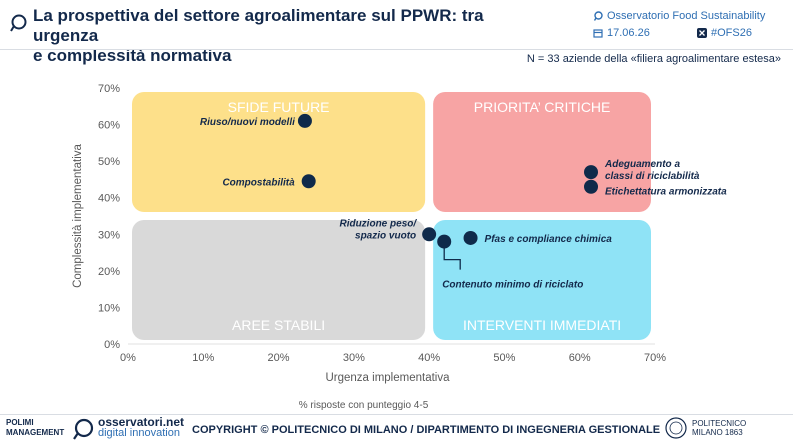 The width and height of the screenshot is (793, 448). Describe the element at coordinates (387, 378) in the screenshot. I see `x-axis-label: Urgenza implementativa` at that location.